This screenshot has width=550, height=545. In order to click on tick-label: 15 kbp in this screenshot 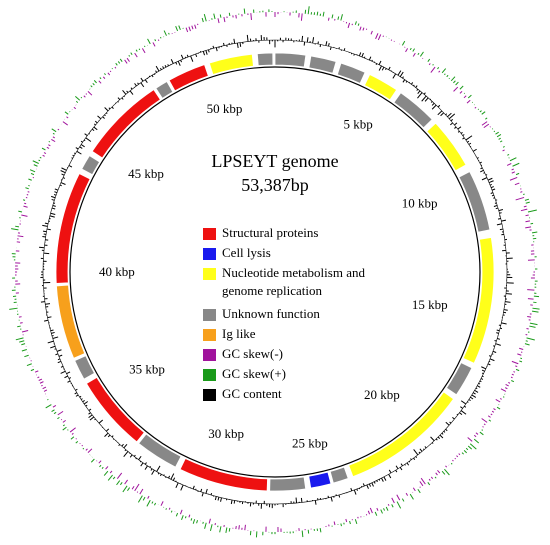, I will do `click(430, 304)`.